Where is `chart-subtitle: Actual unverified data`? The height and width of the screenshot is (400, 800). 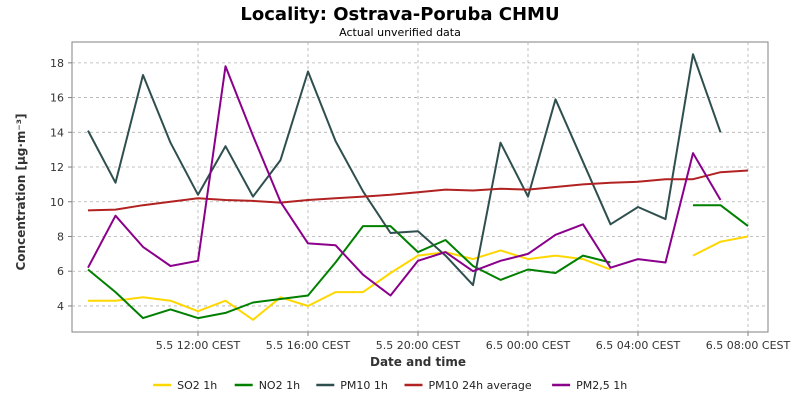 chart-subtitle: Actual unverified data is located at coordinates (400, 32).